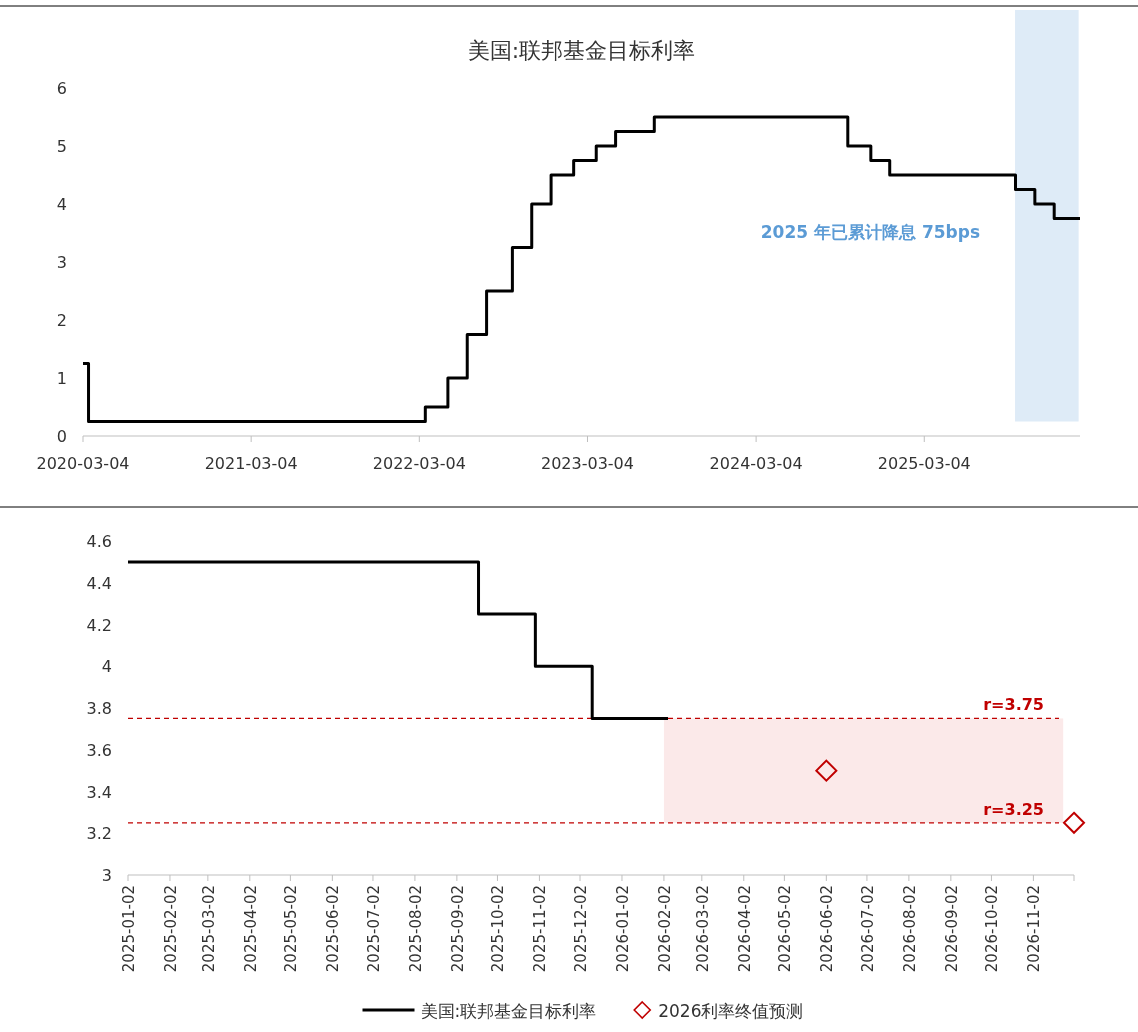 Image resolution: width=1138 pixels, height=1032 pixels. What do you see at coordinates (744, 929) in the screenshot?
I see `x-tick-label: 2026-04-02` at bounding box center [744, 929].